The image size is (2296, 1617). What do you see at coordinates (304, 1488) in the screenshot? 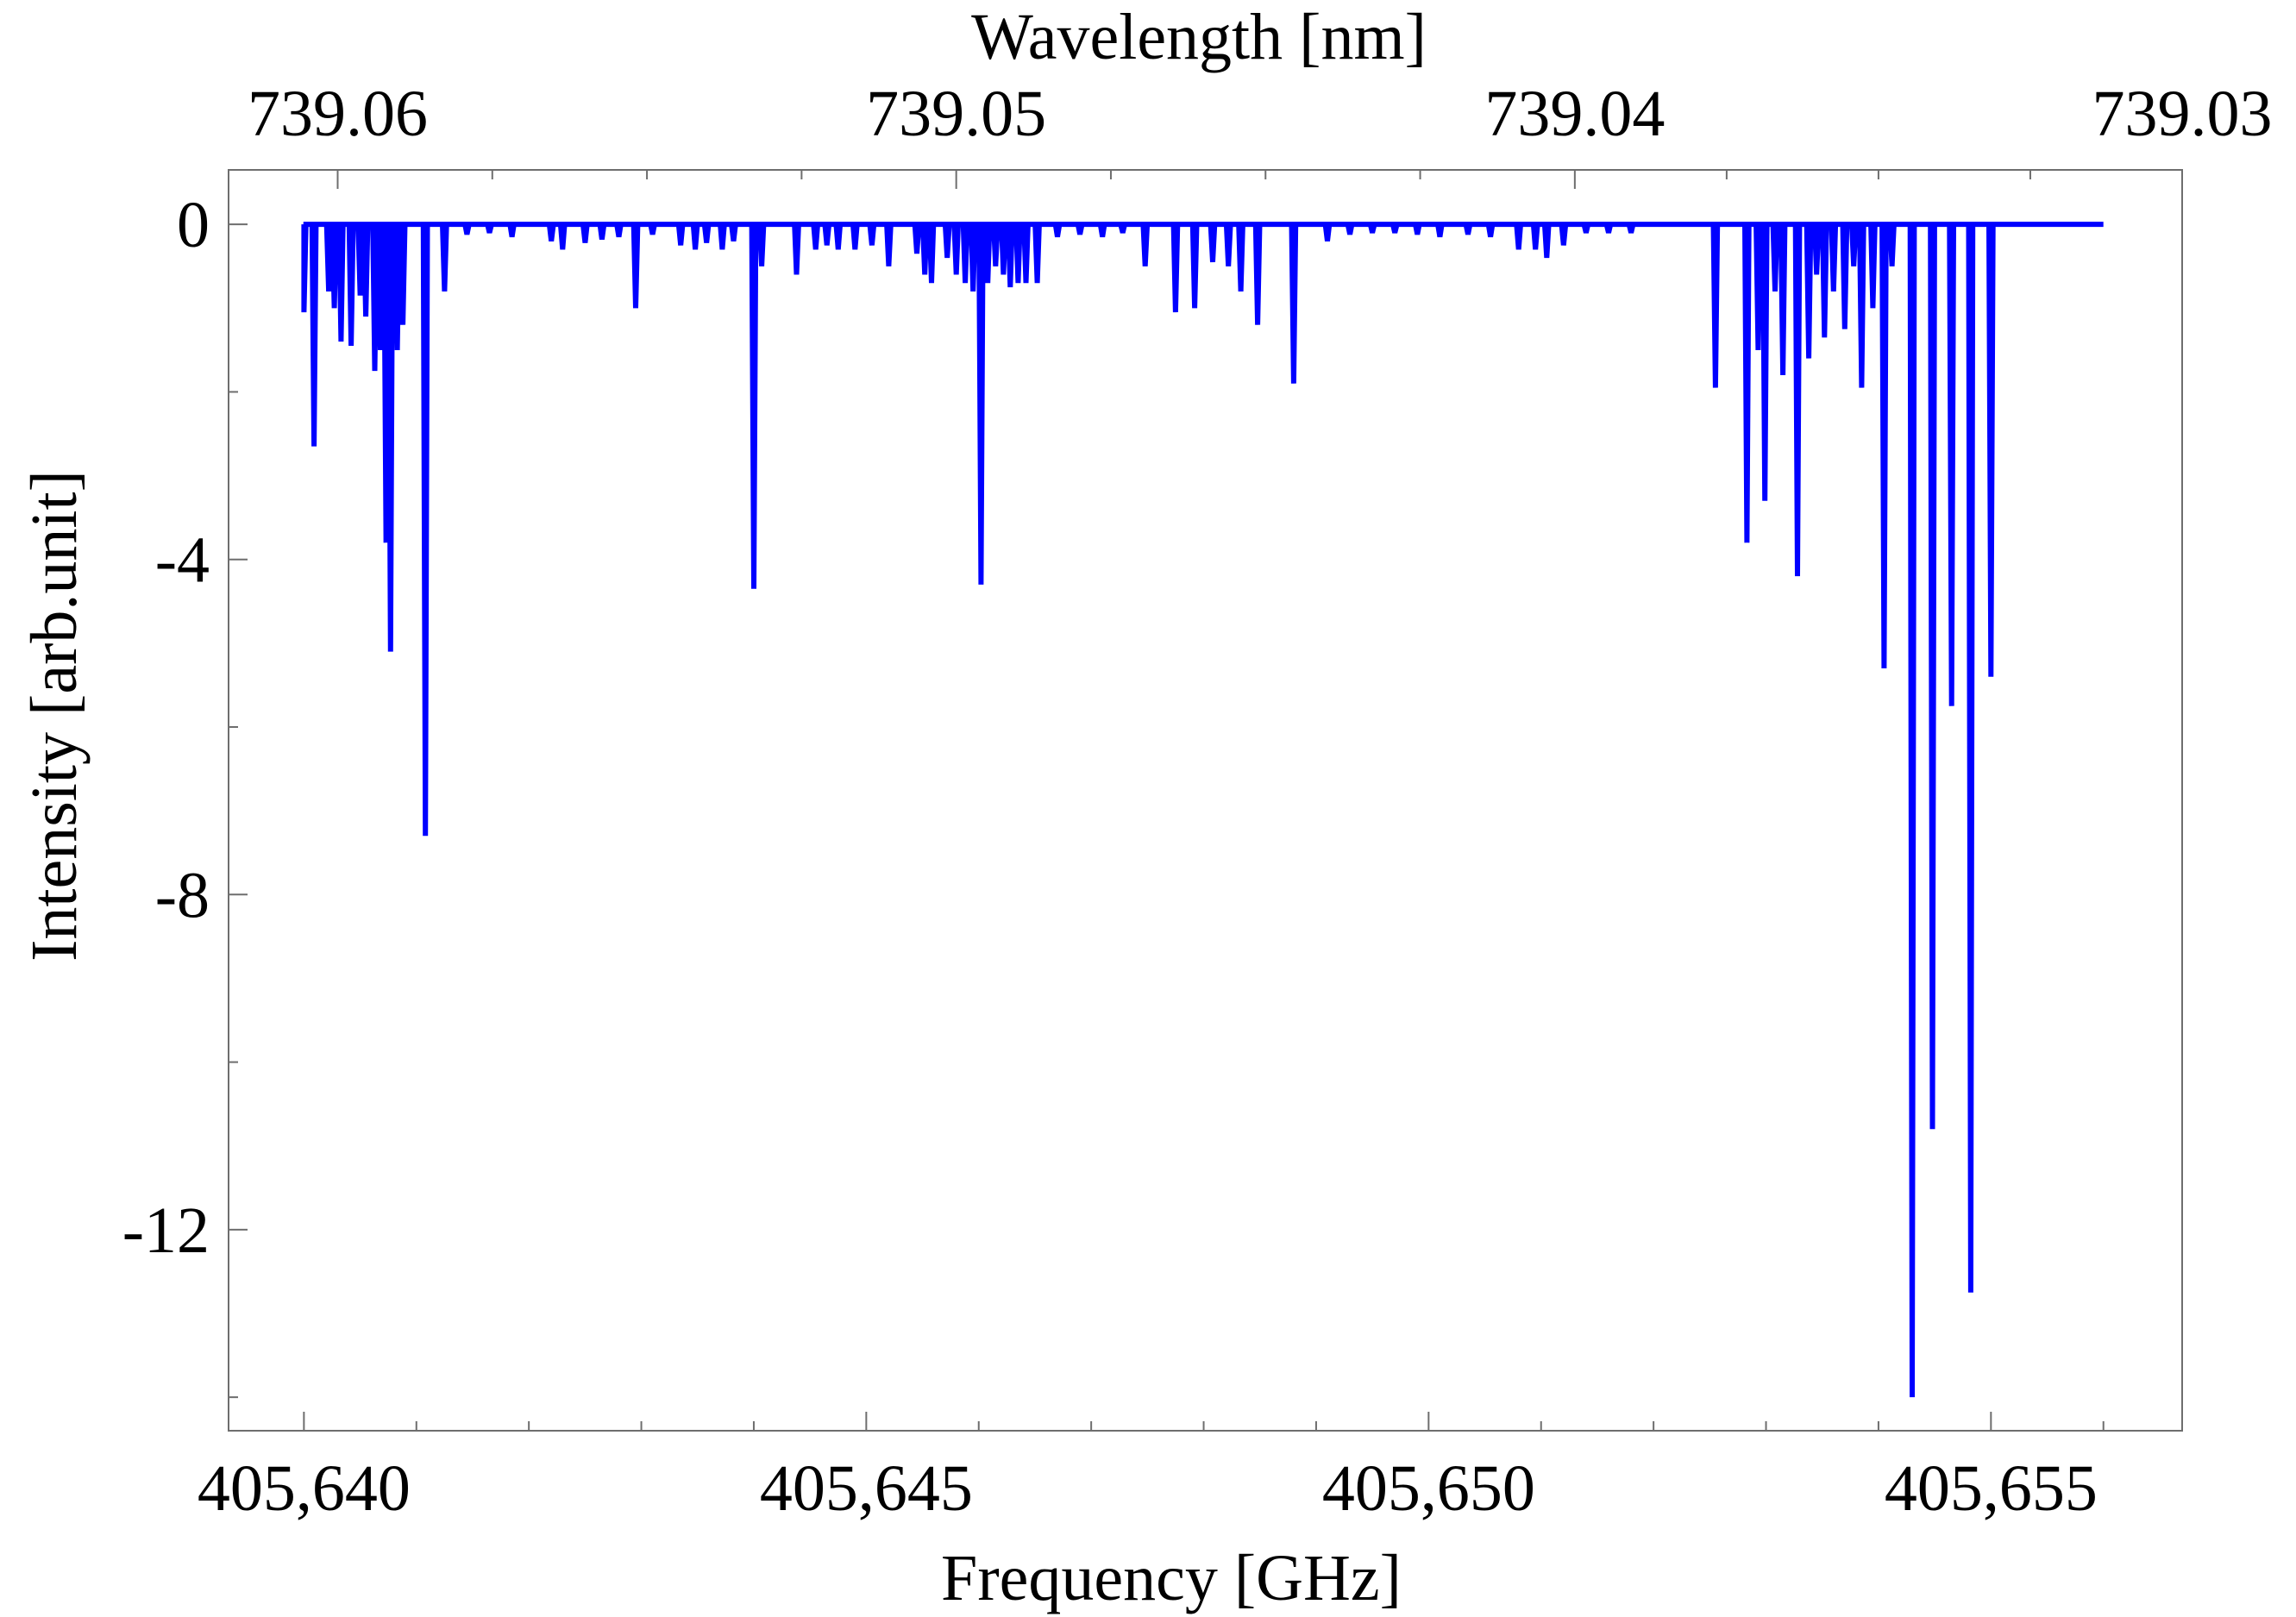
I see `x-tick-label: 405,640` at bounding box center [304, 1488].